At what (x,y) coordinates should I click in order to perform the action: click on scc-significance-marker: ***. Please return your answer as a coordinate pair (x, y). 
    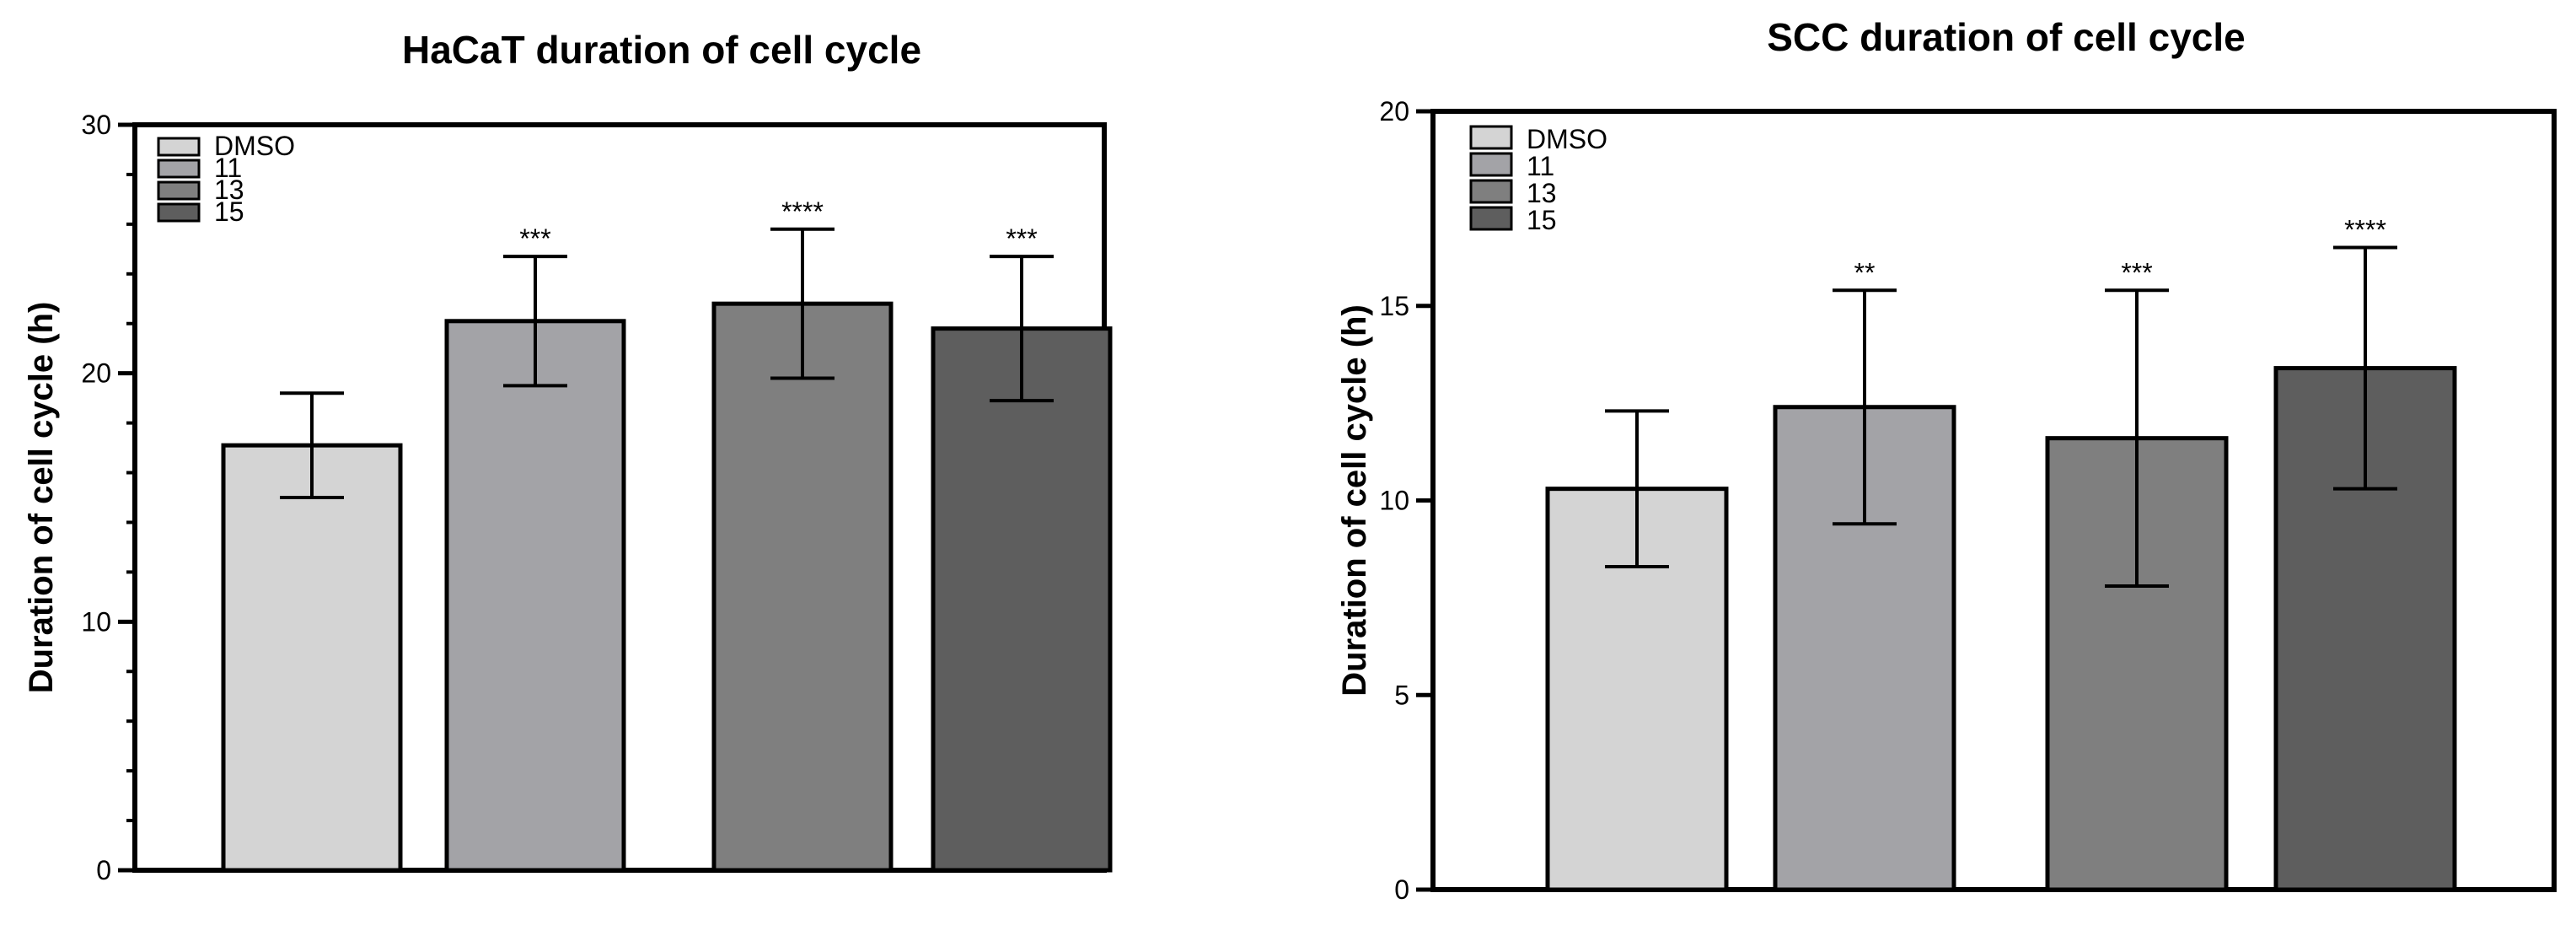
    Looking at the image, I should click on (2136, 272).